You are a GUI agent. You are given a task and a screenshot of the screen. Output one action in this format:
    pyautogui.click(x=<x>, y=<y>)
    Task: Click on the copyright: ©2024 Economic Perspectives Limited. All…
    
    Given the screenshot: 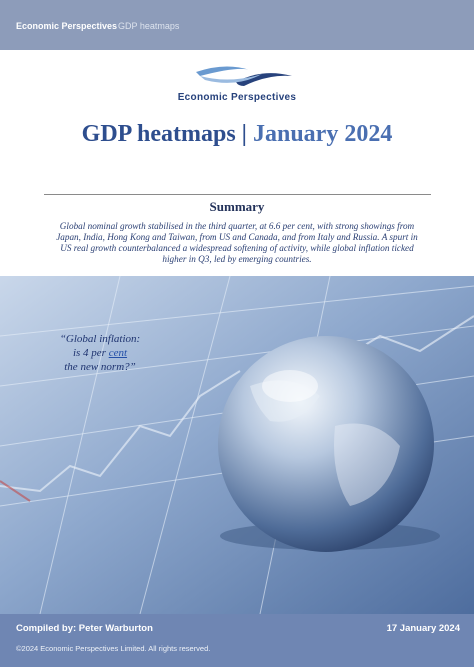 What is the action you would take?
    pyautogui.click(x=113, y=648)
    